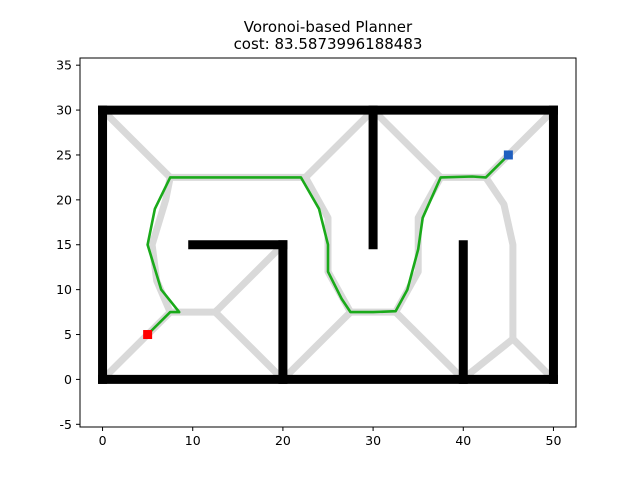 The height and width of the screenshot is (480, 640). What do you see at coordinates (328, 27) in the screenshot?
I see `chart-title: Voronoi-based Planner` at bounding box center [328, 27].